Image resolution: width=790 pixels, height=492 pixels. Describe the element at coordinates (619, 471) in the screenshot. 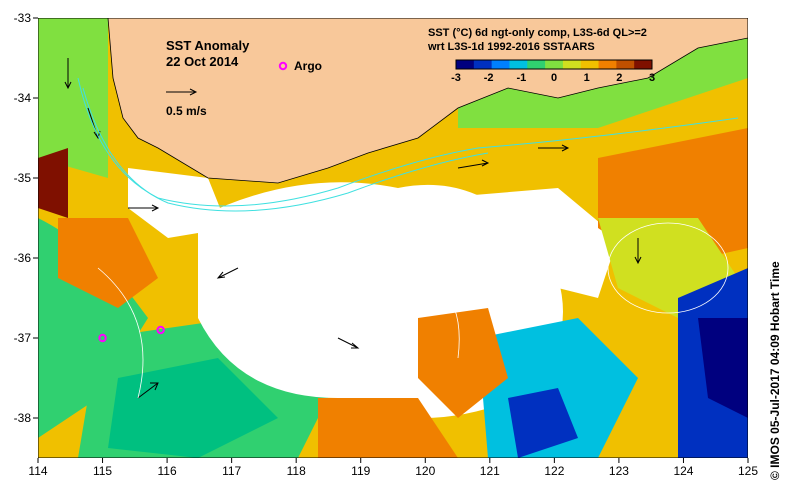

I see `x-tick-label: 123` at that location.